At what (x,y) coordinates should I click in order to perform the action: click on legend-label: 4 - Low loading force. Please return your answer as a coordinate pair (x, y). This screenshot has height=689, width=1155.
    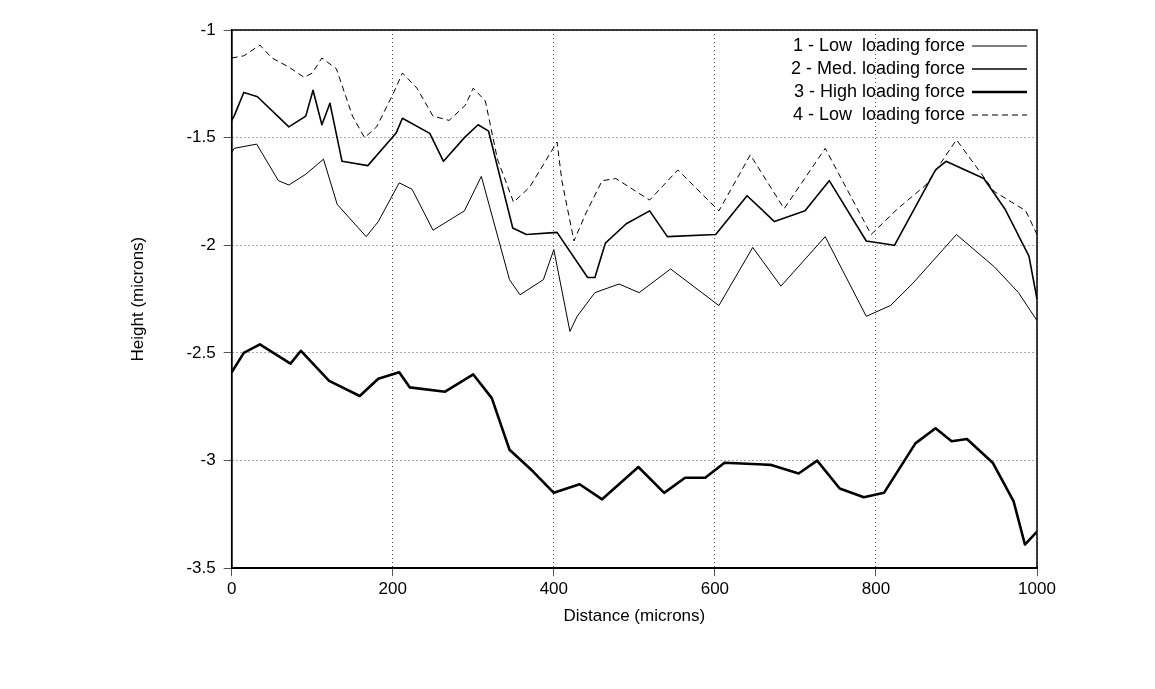
    Looking at the image, I should click on (878, 113).